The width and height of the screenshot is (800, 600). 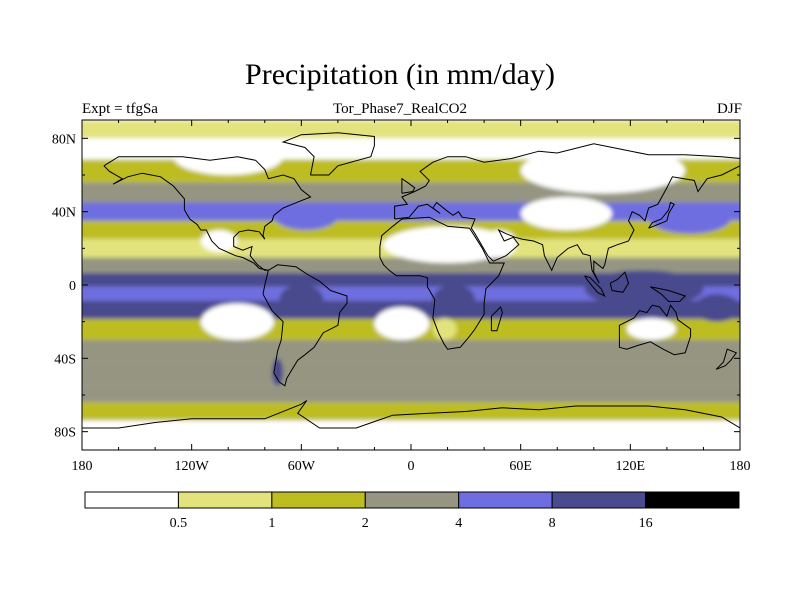 What do you see at coordinates (458, 523) in the screenshot?
I see `colorbar-label: 4` at bounding box center [458, 523].